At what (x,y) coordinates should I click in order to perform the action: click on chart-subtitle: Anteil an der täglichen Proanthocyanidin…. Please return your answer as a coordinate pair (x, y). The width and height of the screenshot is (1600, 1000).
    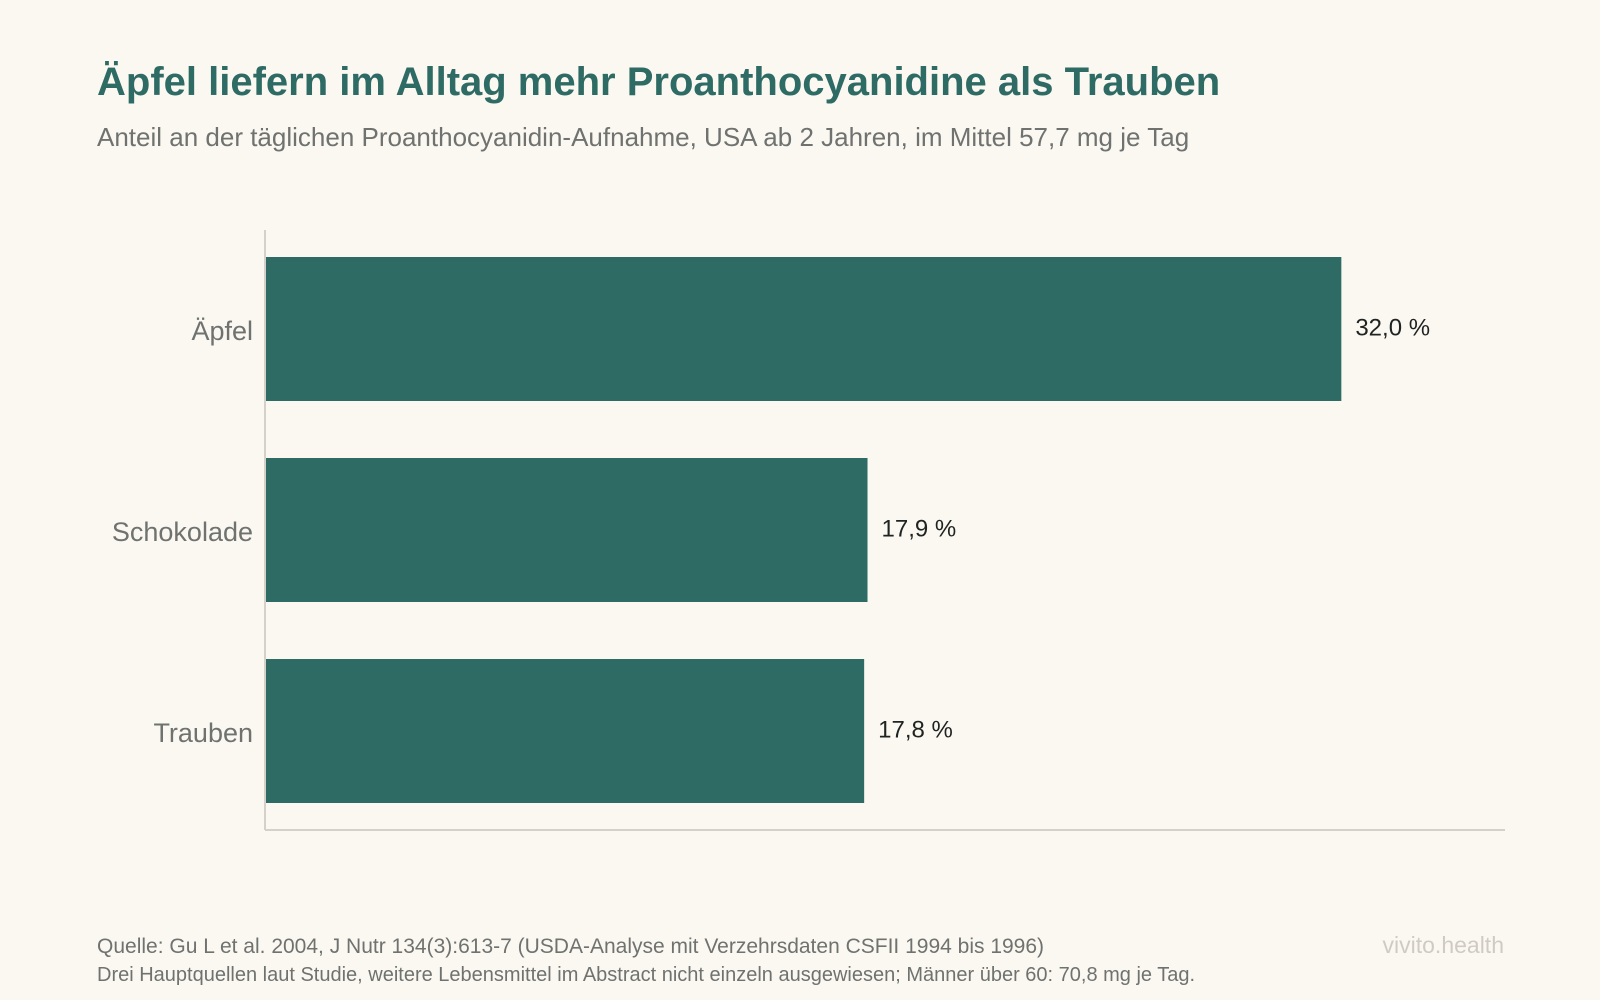
    Looking at the image, I should click on (643, 137).